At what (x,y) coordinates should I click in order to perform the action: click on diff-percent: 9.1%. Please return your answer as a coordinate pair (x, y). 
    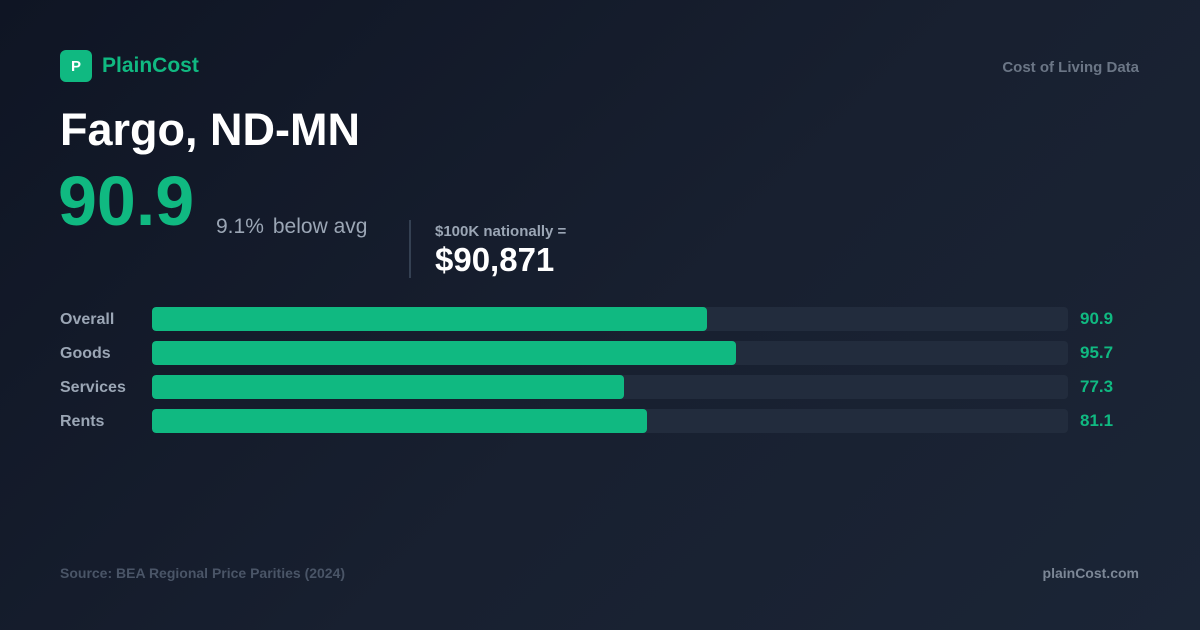
    Looking at the image, I should click on (240, 226).